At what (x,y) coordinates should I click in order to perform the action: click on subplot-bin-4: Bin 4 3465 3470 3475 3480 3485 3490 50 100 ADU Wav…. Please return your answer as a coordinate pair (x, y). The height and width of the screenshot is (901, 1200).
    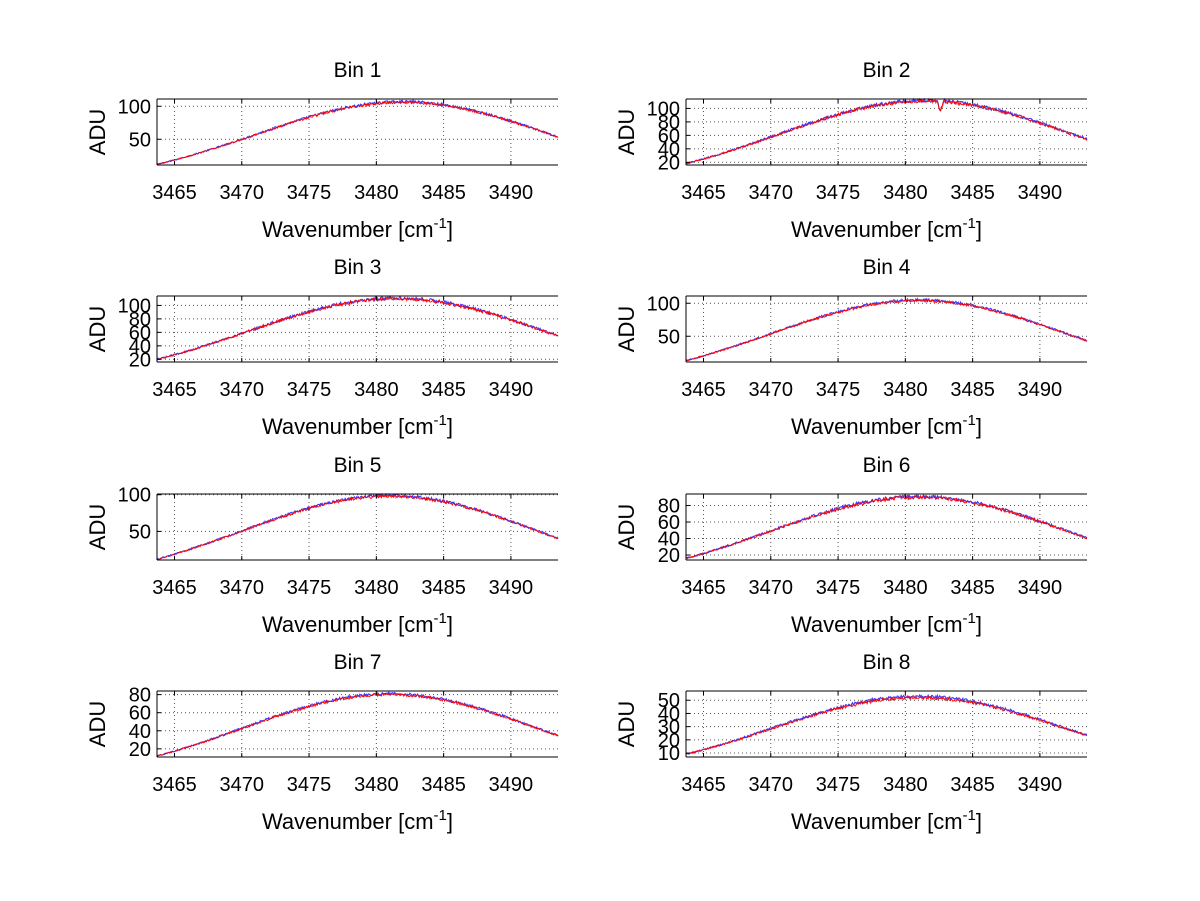
    Looking at the image, I should click on (851, 347).